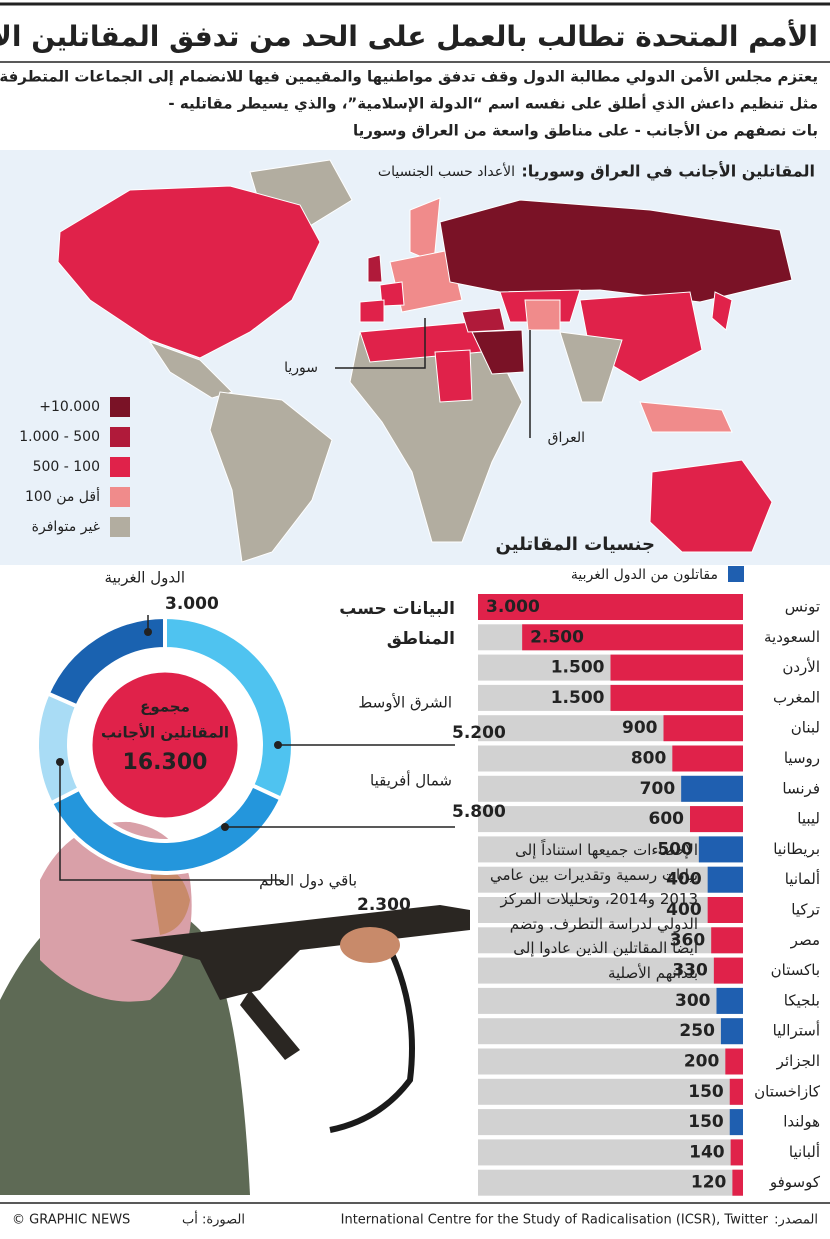  I want to click on category-label: ليبيا, so click(808, 819).